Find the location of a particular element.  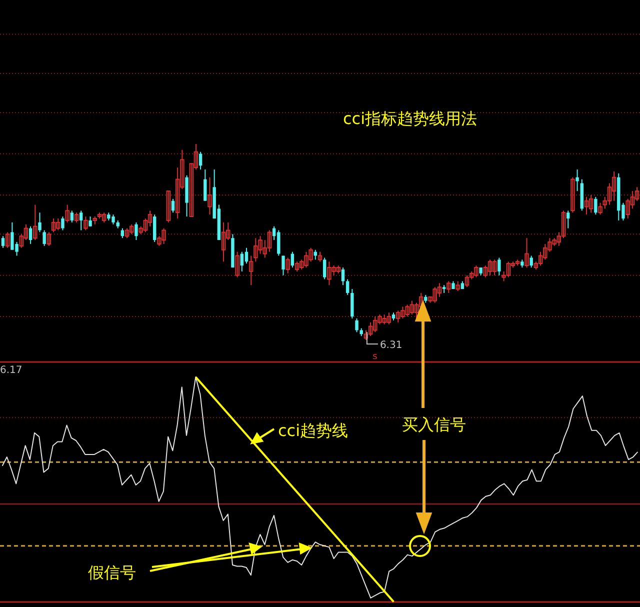

text: 6.17 is located at coordinates (11, 370).